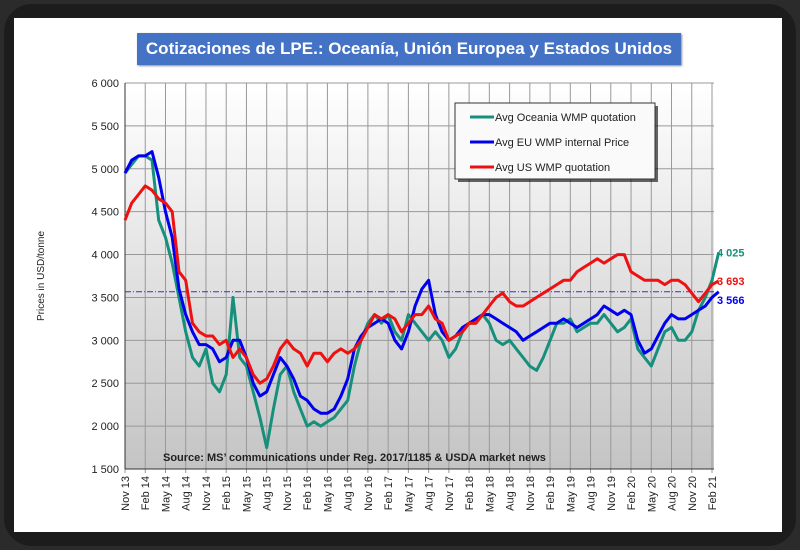  What do you see at coordinates (166, 494) in the screenshot?
I see `x-tick-label: May 14` at bounding box center [166, 494].